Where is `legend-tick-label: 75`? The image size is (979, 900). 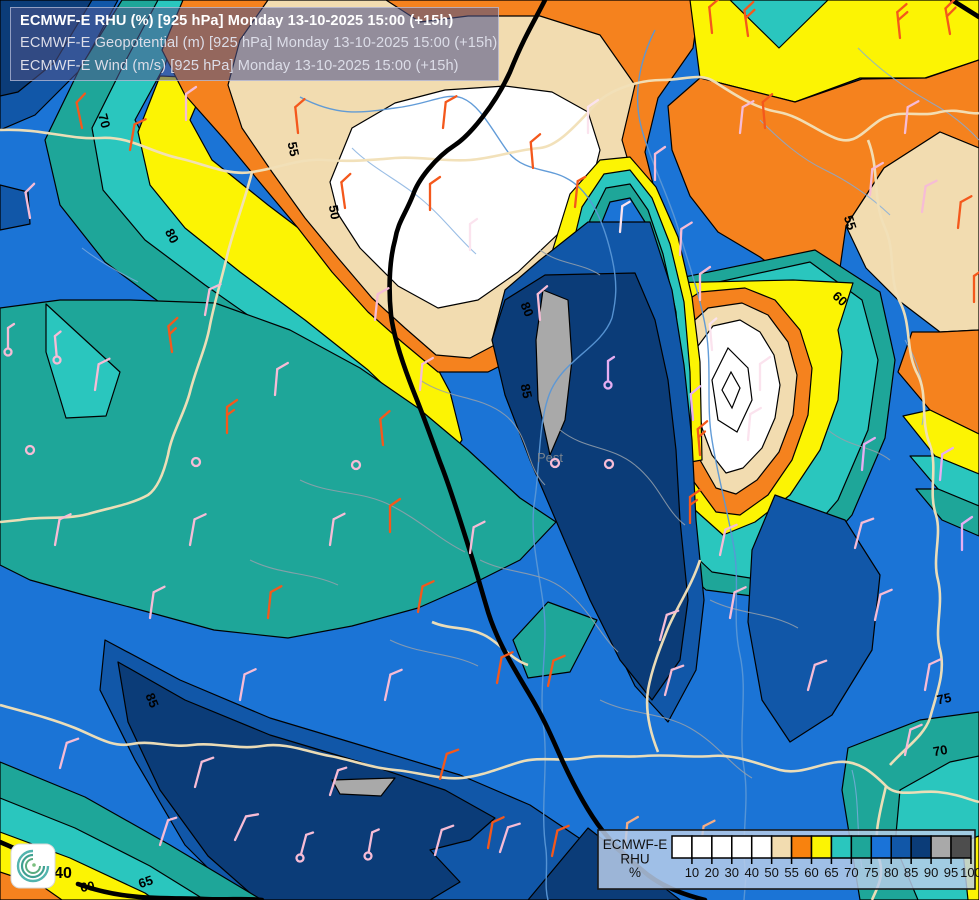
legend-tick-label: 75 is located at coordinates (871, 872).